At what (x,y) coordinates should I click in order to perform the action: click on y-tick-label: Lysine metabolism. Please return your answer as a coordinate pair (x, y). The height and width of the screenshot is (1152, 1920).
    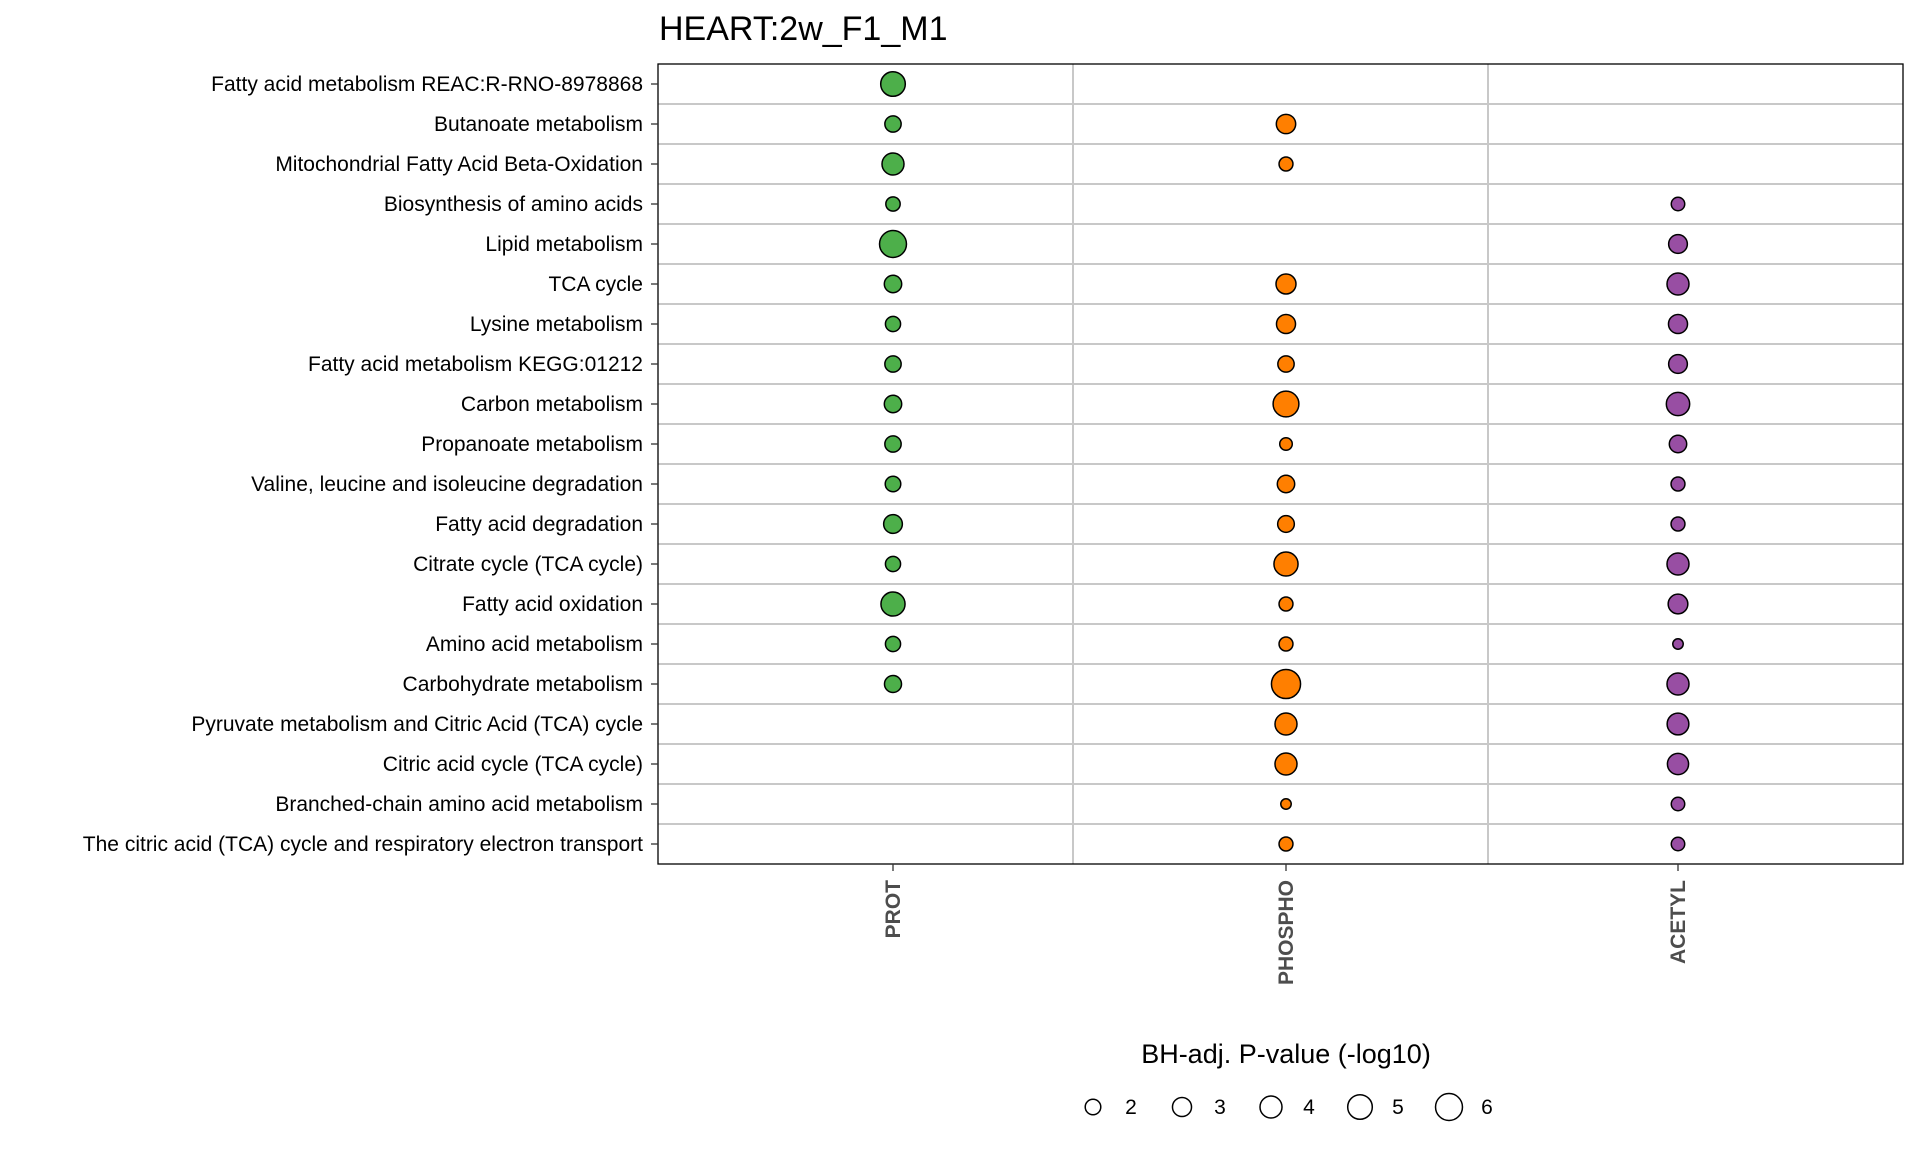
    Looking at the image, I should click on (556, 324).